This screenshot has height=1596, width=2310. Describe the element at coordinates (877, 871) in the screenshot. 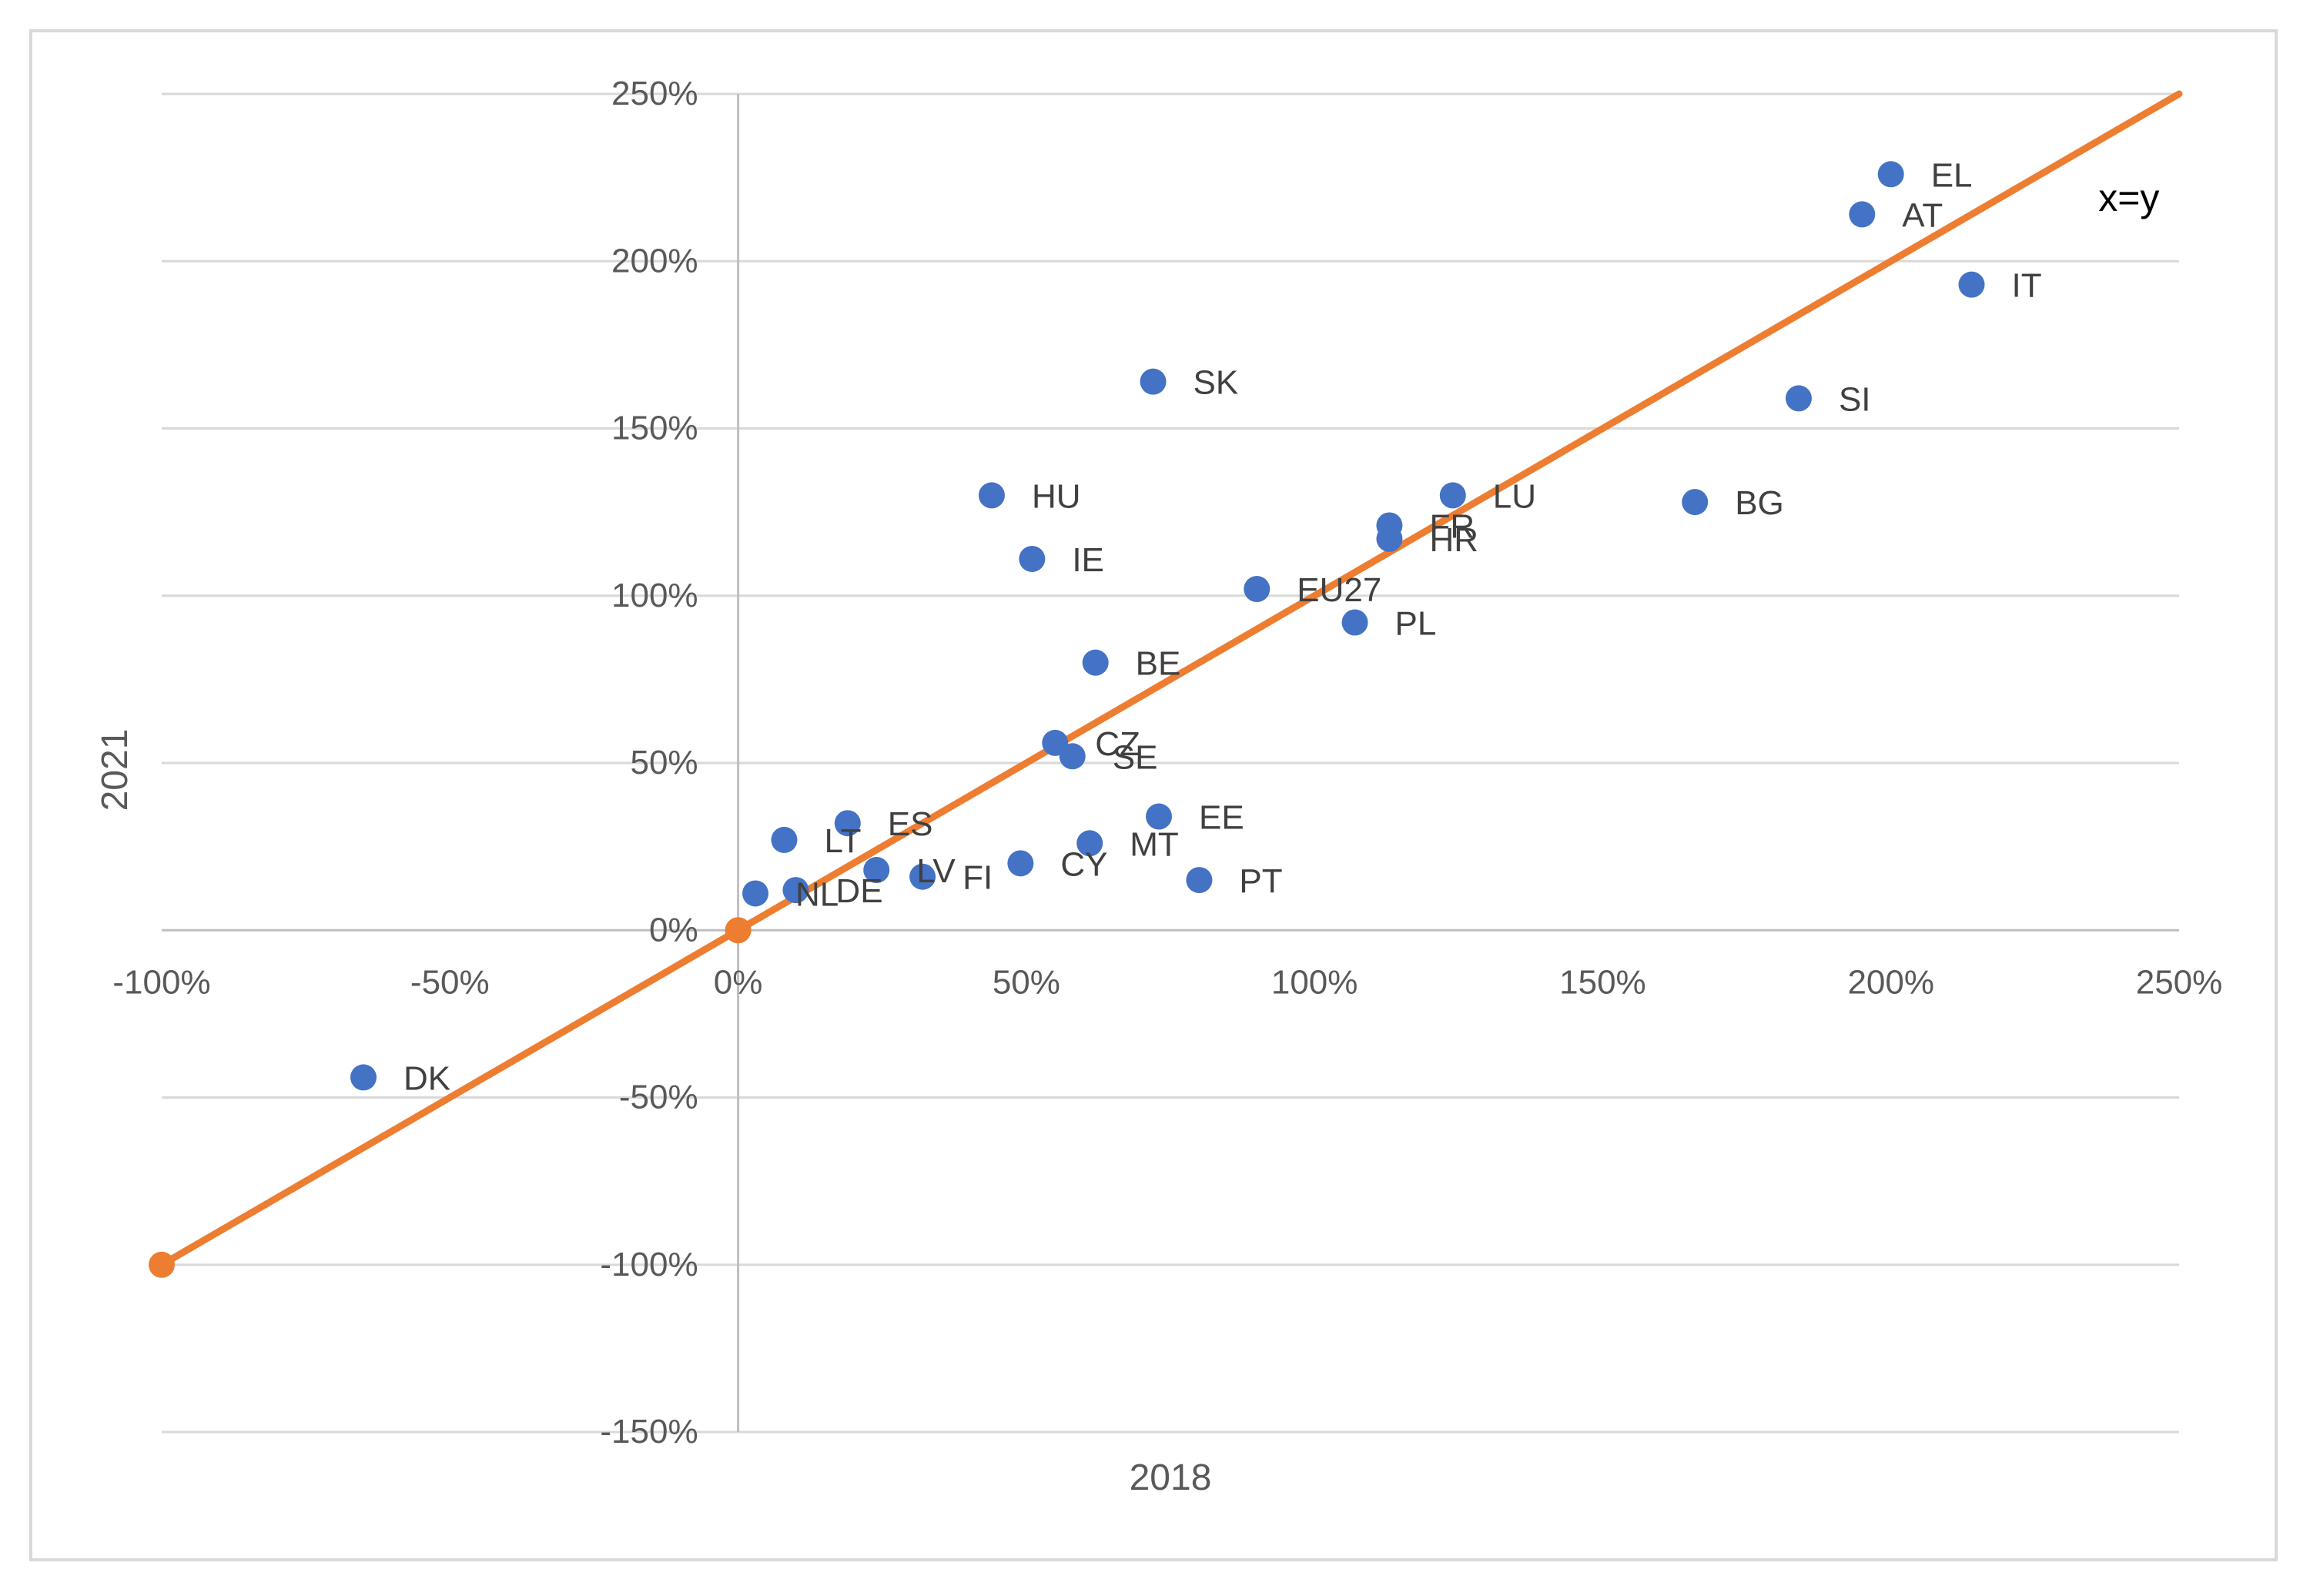

I see `data-point-lv` at that location.